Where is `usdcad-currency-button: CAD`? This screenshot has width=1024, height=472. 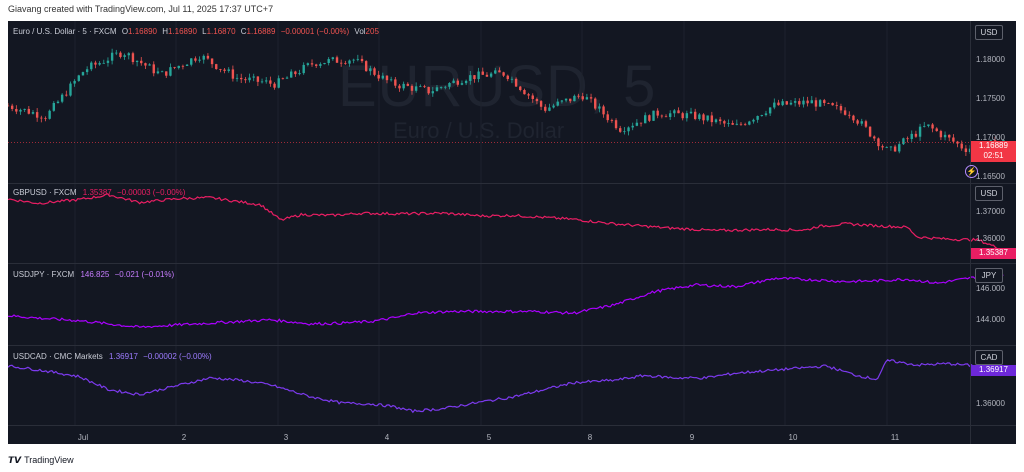
usdcad-currency-button: CAD is located at coordinates (989, 357).